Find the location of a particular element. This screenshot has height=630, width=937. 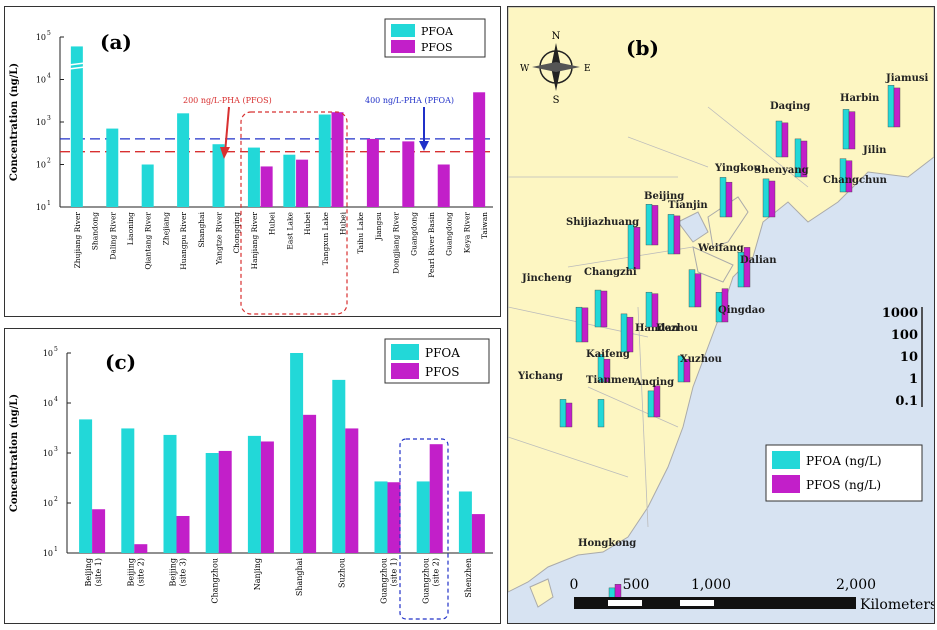

city-label: Harbin is located at coordinates (860, 98).